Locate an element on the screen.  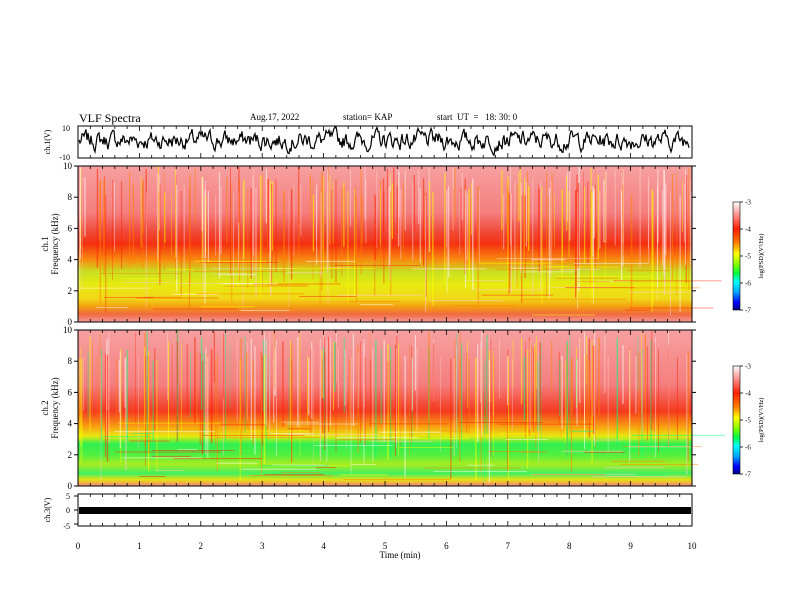
ch1-colorbar: -3 -4 -5 -6 -7 log(PSD)(V²/Hz) is located at coordinates (748, 257).